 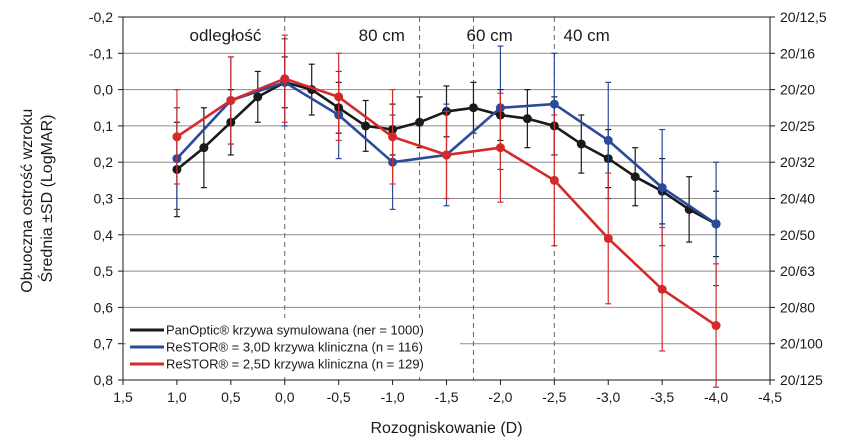 I want to click on x-tick-label: -4,5, so click(x=770, y=397).